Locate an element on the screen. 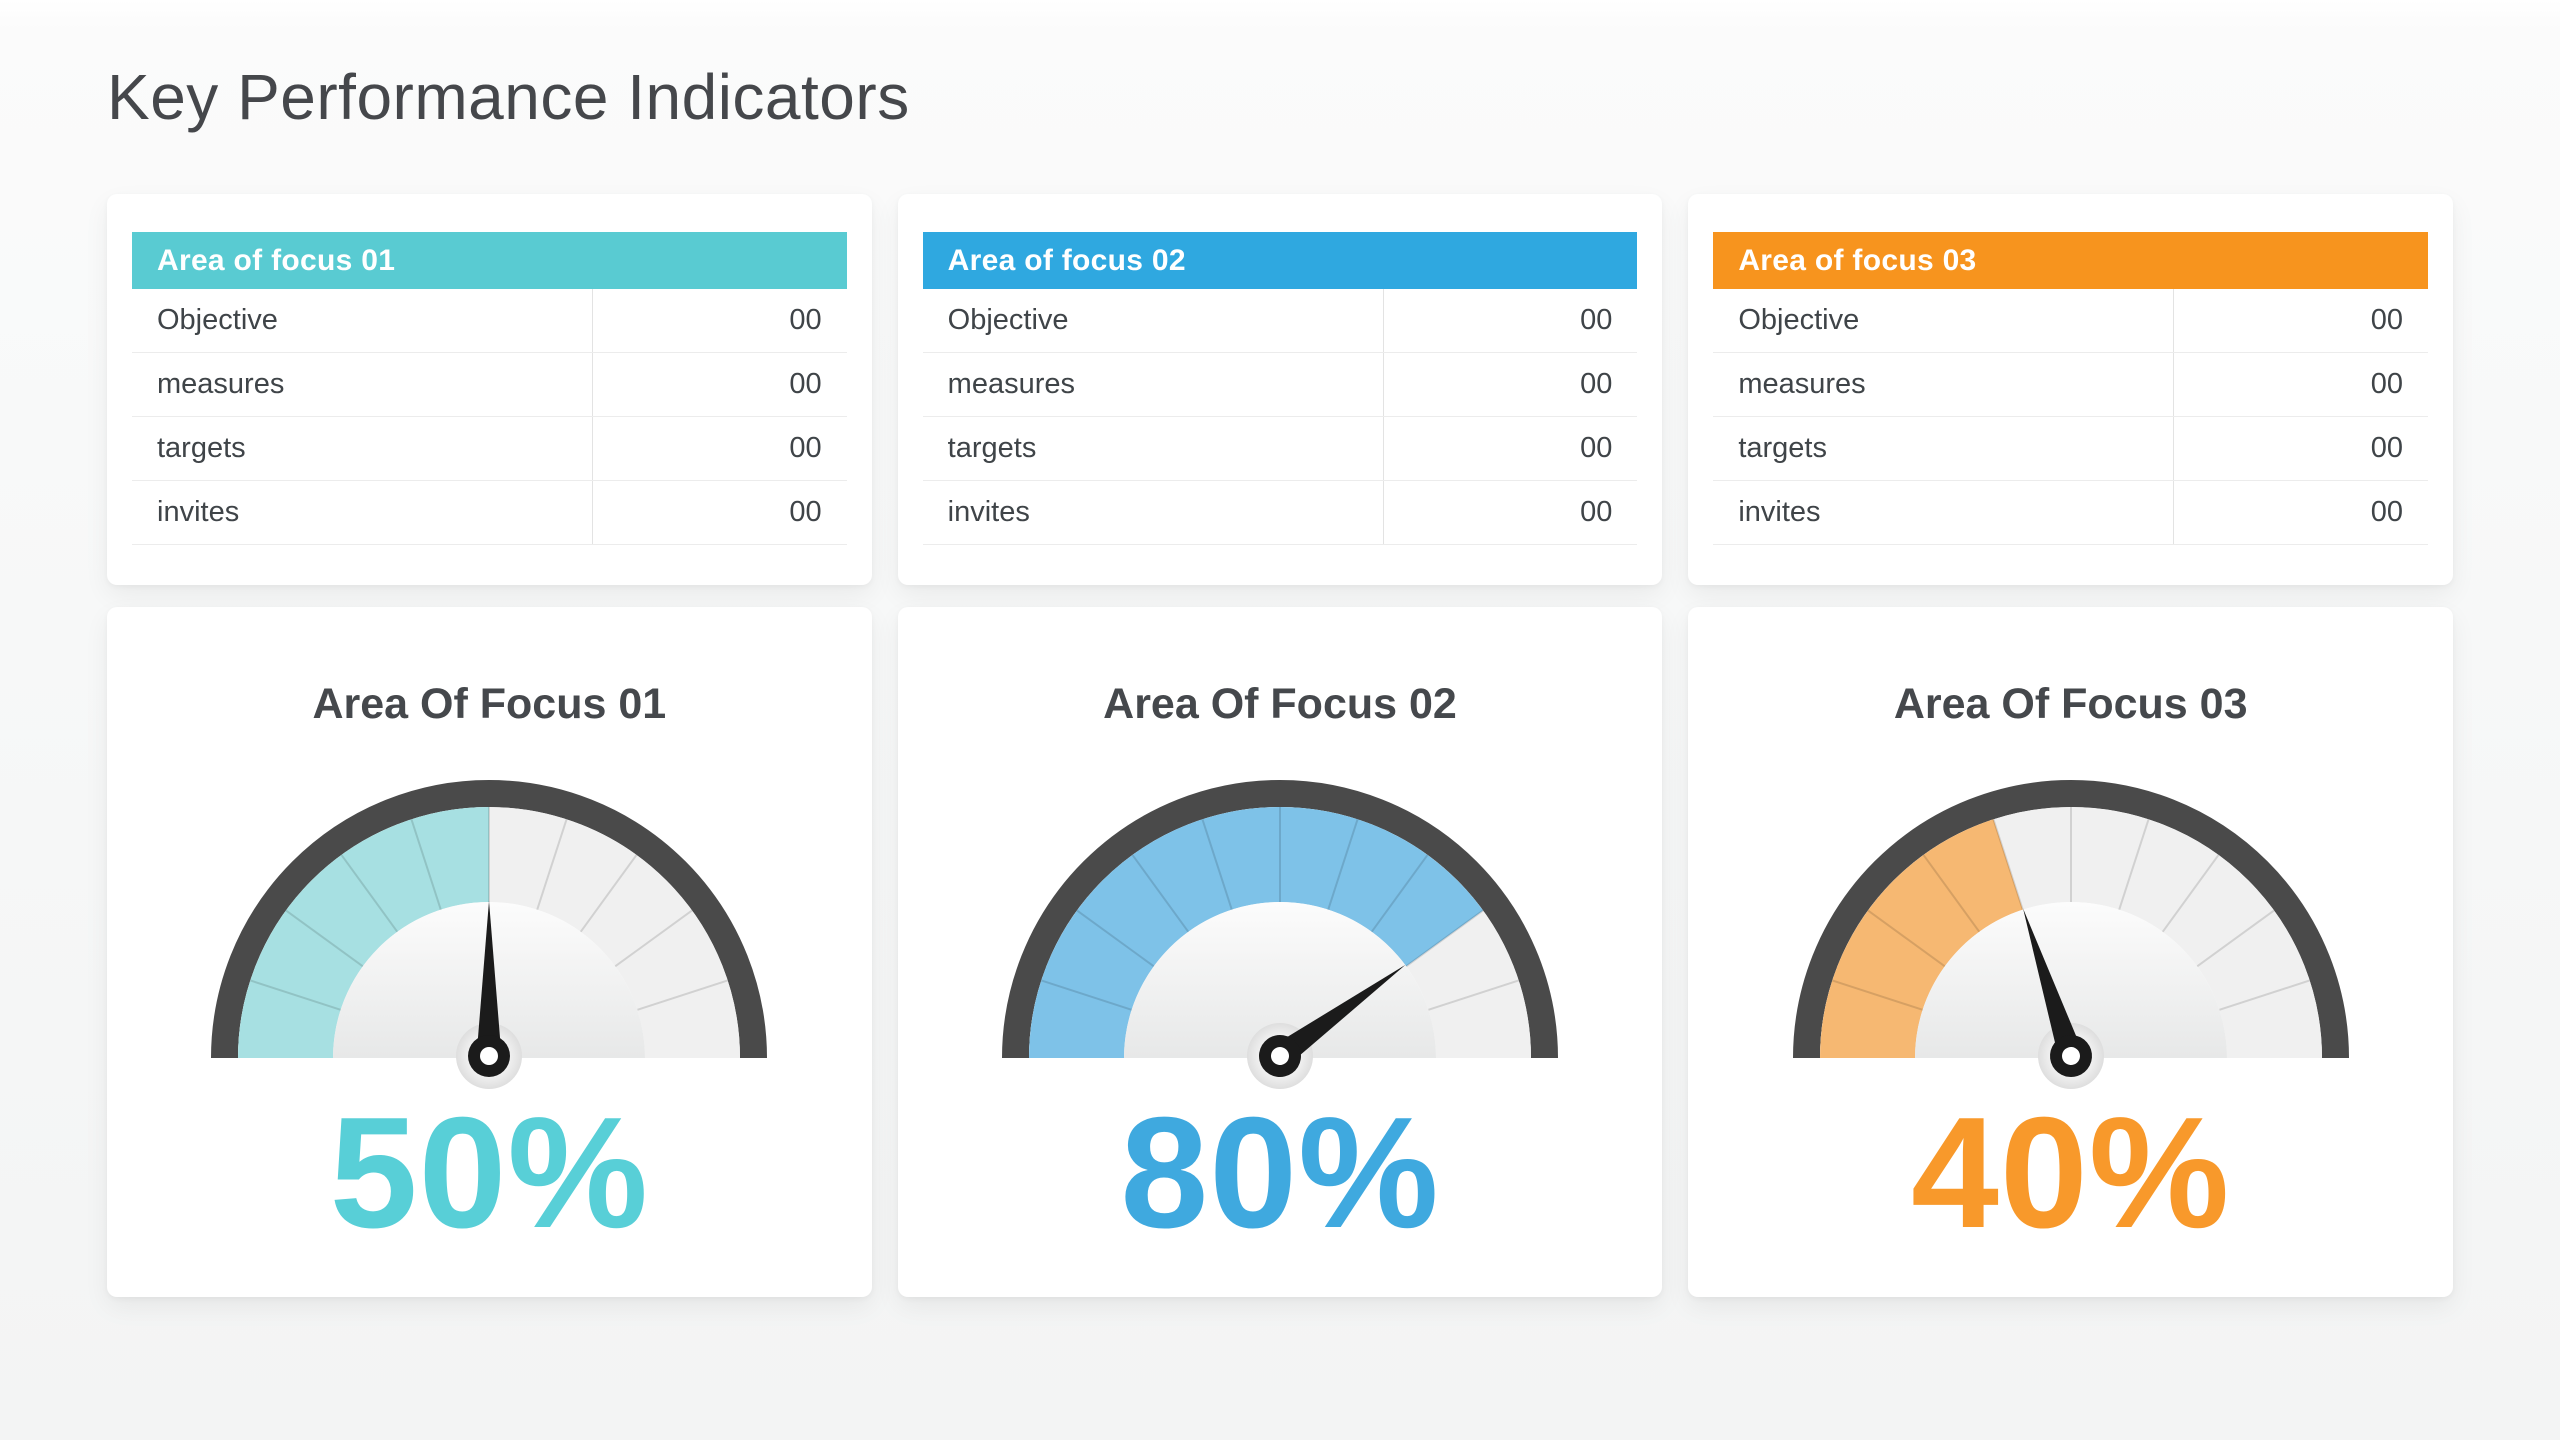 Image resolution: width=2560 pixels, height=1440 pixels. table-header: Area of focus 03 is located at coordinates (2070, 261).